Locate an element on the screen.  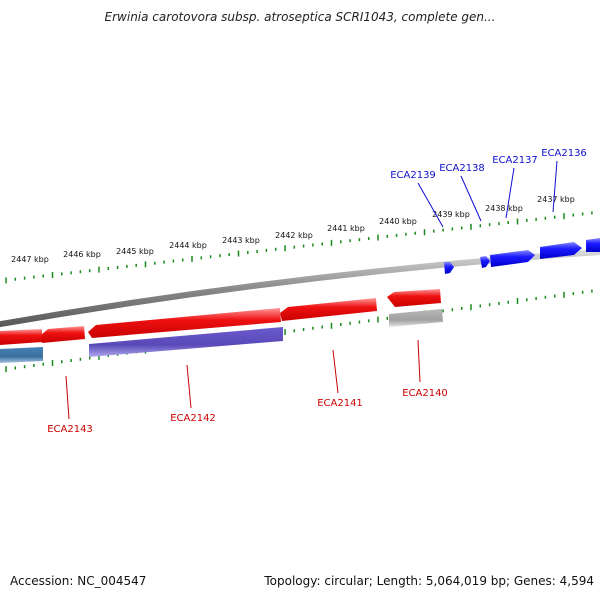
tick-label: 2447 kbp is located at coordinates (30, 259).